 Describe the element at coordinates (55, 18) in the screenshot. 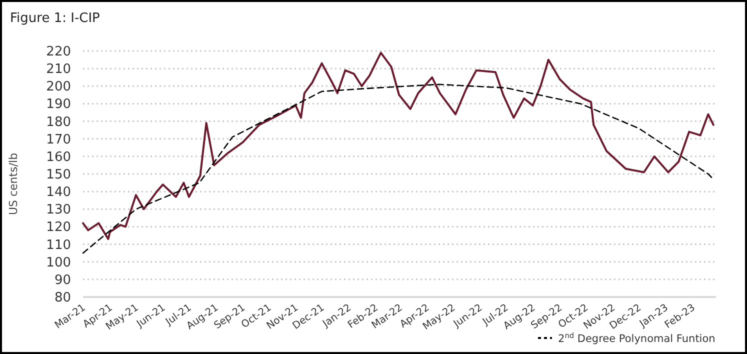

I see `chart-title: Figure 1: I-CIP` at that location.